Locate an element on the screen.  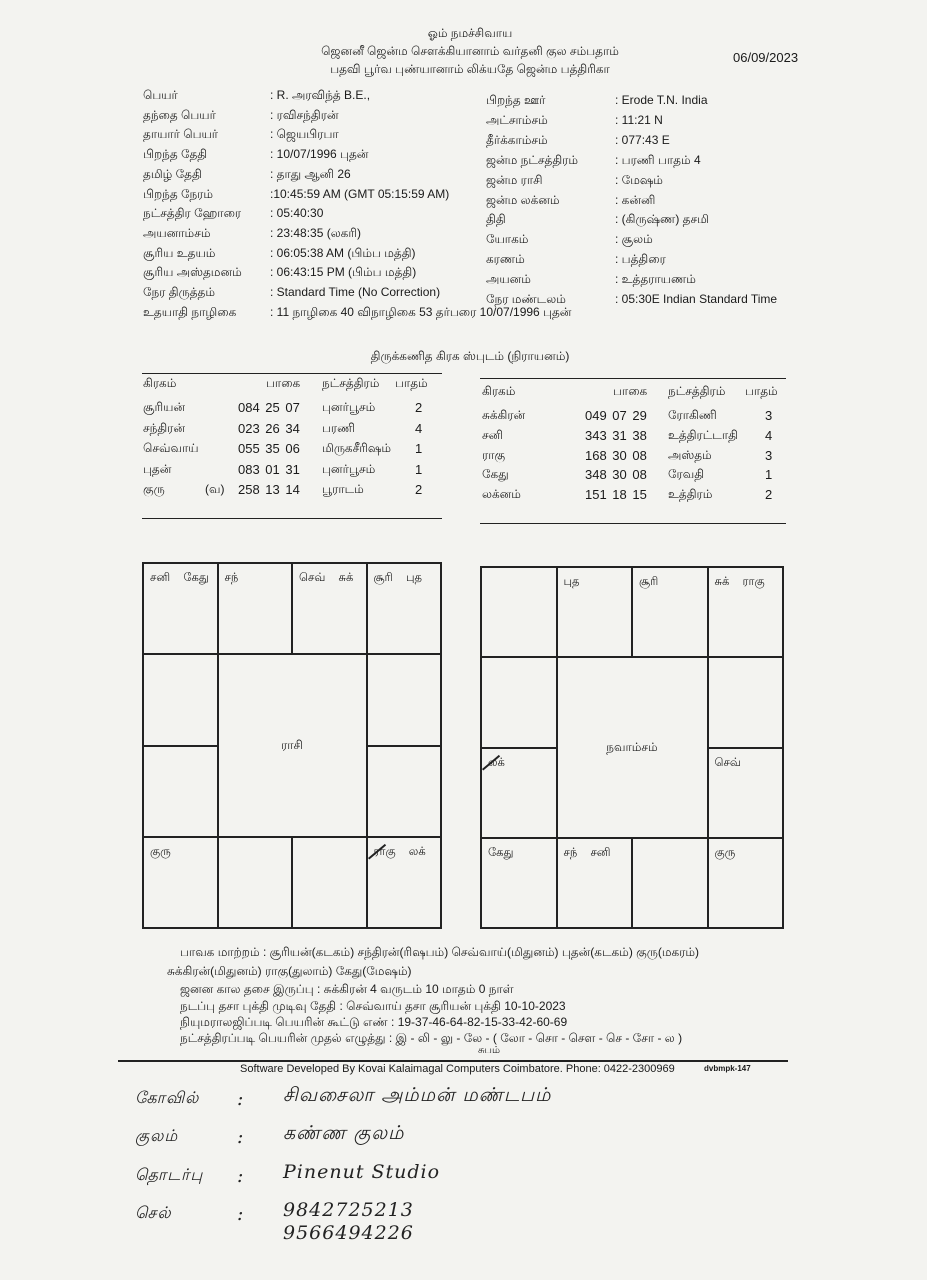
handwritten-value: 9842725213 is located at coordinates (348, 1210).